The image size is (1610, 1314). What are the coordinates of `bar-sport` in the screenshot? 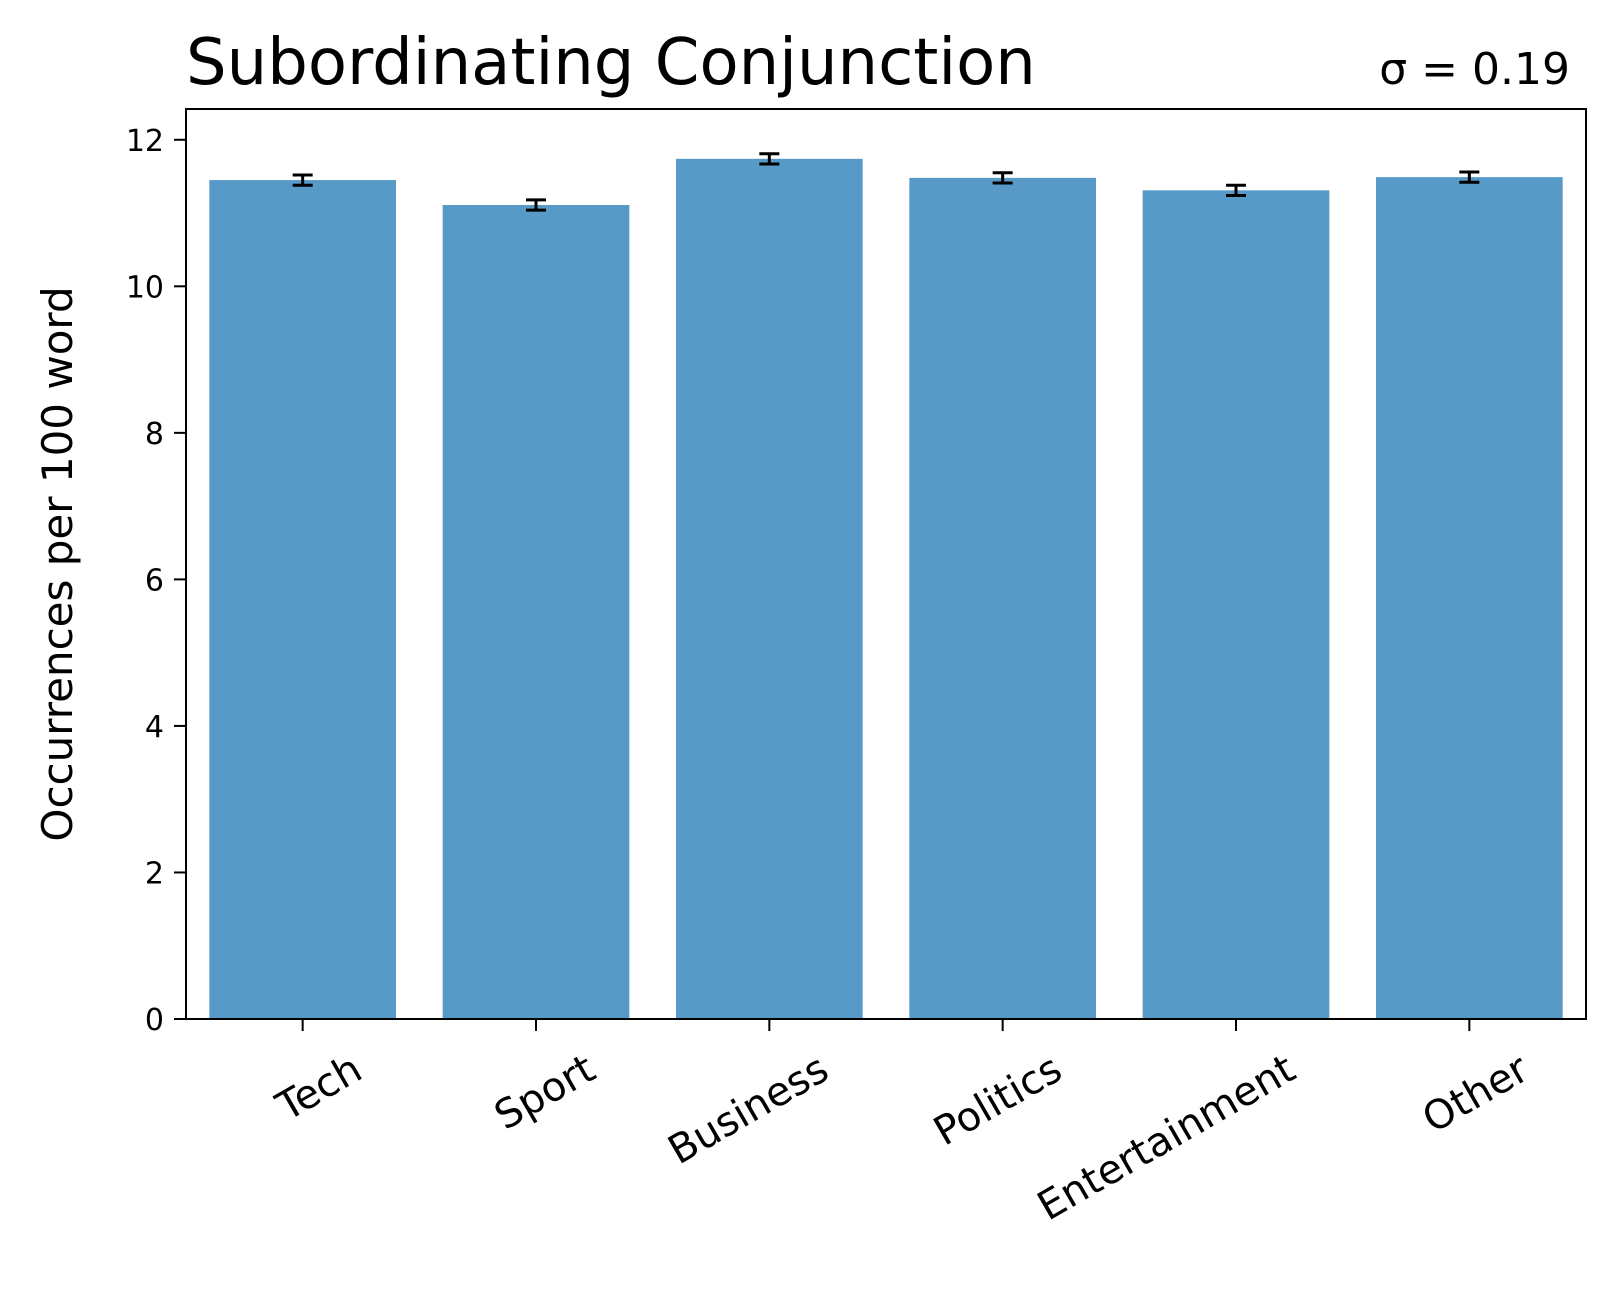 It's located at (536, 611).